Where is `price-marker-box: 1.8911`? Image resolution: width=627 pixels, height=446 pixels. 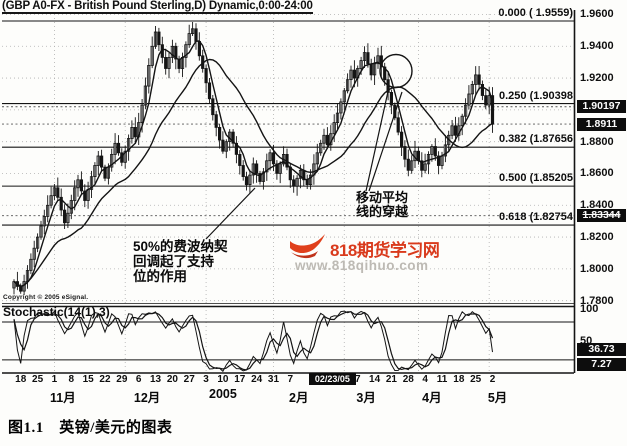 price-marker-box: 1.8911 is located at coordinates (601, 124).